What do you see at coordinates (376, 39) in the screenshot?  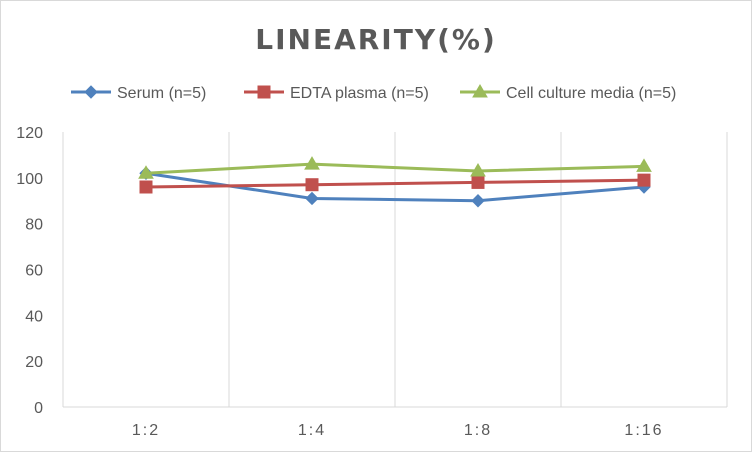 I see `chart-title: LINEARITY(%)` at bounding box center [376, 39].